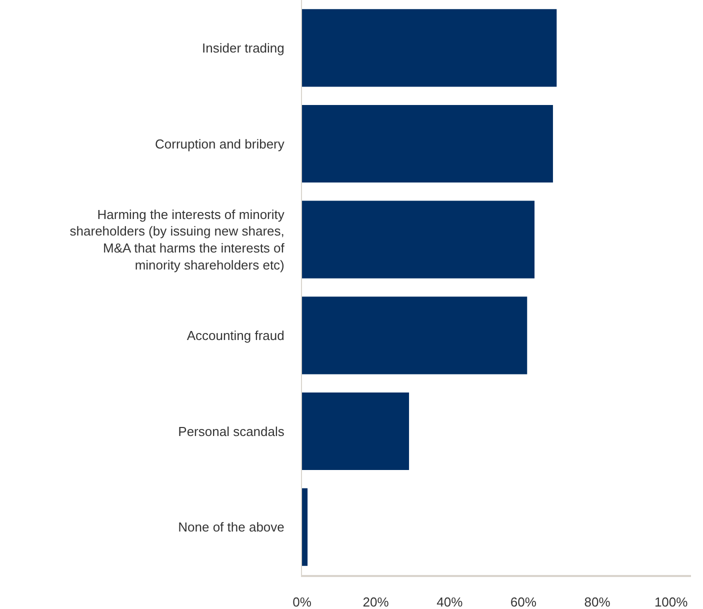 Image resolution: width=703 pixels, height=609 pixels. What do you see at coordinates (243, 48) in the screenshot?
I see `y-tick-label: Insider trading` at bounding box center [243, 48].